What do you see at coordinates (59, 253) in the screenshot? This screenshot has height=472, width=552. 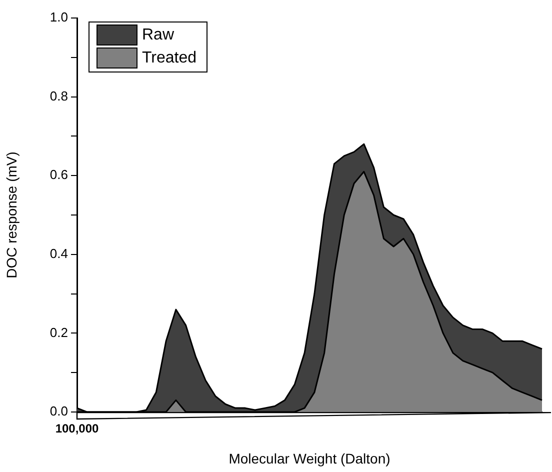 I see `y-tick-label: 0.4` at bounding box center [59, 253].